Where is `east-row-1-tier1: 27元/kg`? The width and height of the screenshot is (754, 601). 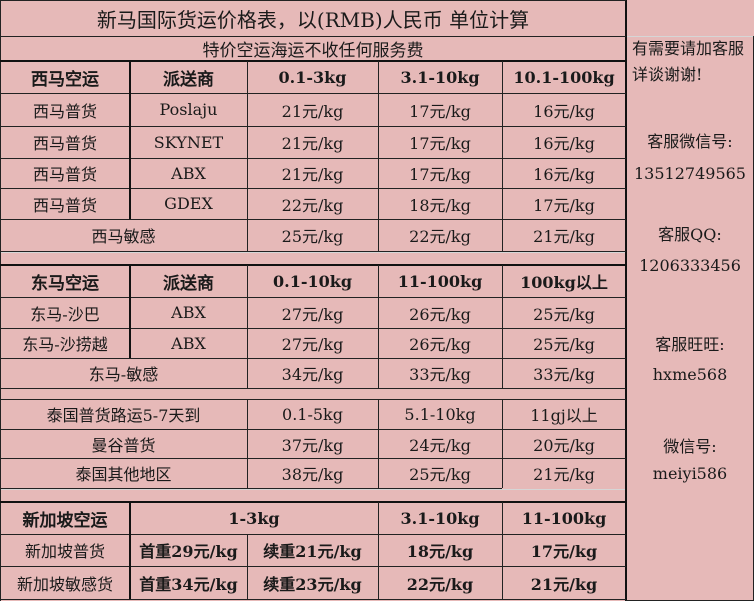
east-row-1-tier1: 27元/kg is located at coordinates (312, 314).